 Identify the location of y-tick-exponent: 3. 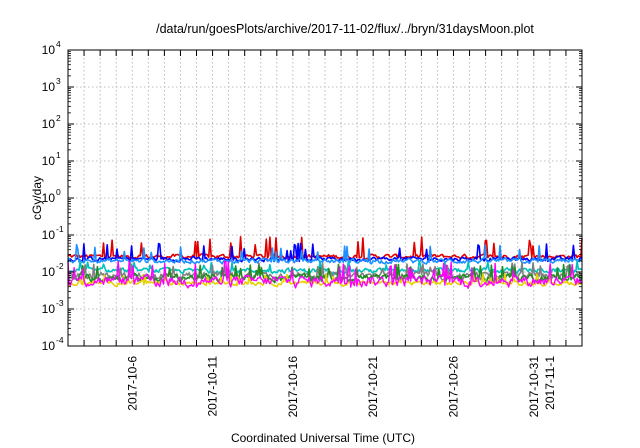
(58, 81).